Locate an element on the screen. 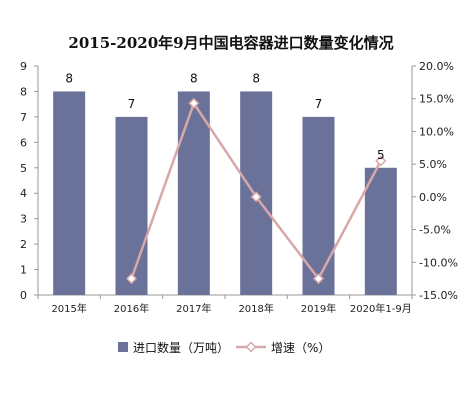 The image size is (463, 400). y-right-tick-label: 10.0% is located at coordinates (436, 131).